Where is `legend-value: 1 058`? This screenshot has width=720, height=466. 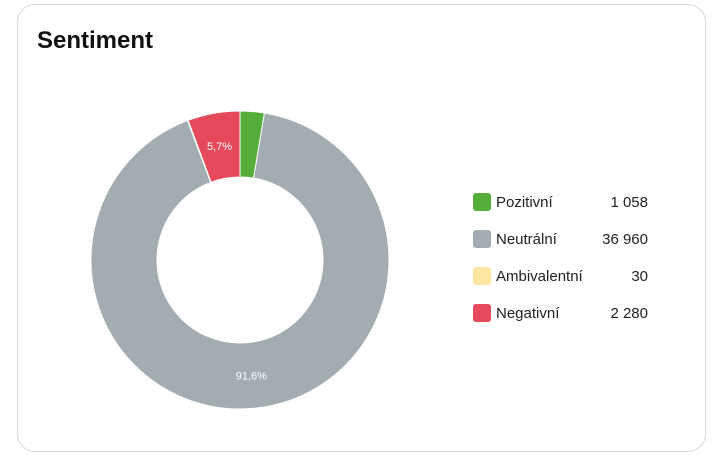
legend-value: 1 058 is located at coordinates (629, 202).